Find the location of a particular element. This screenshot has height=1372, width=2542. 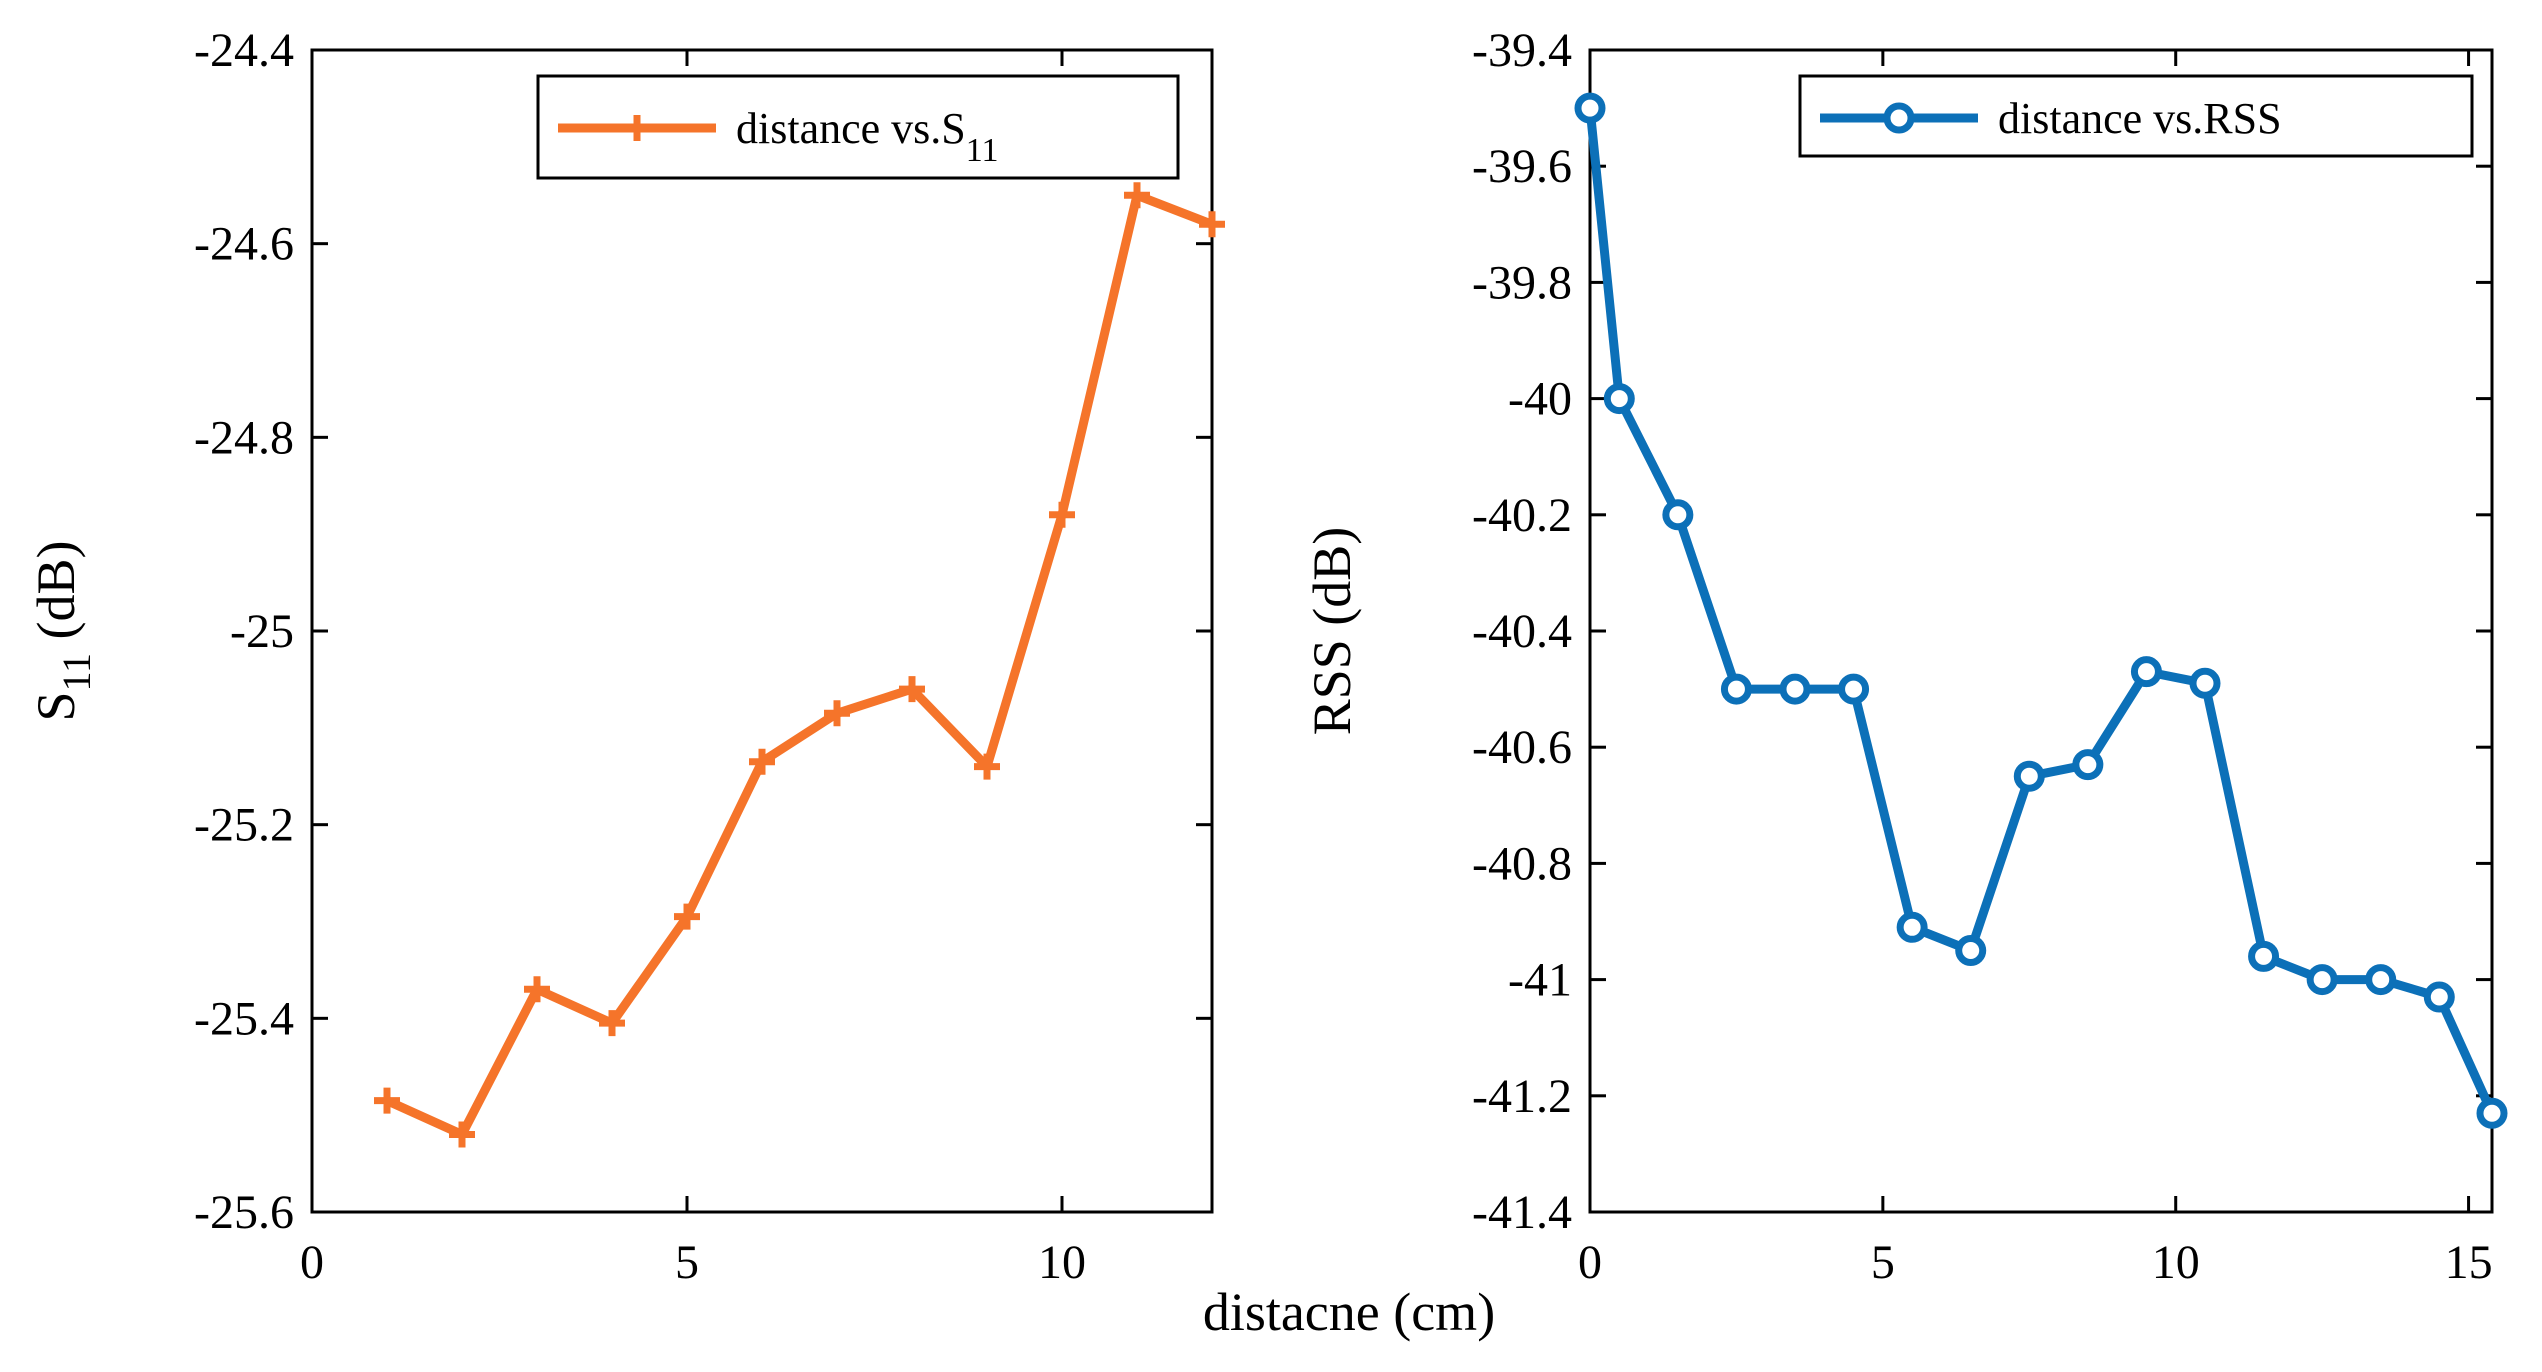

y-tick-label: -40.4 is located at coordinates (1522, 631).